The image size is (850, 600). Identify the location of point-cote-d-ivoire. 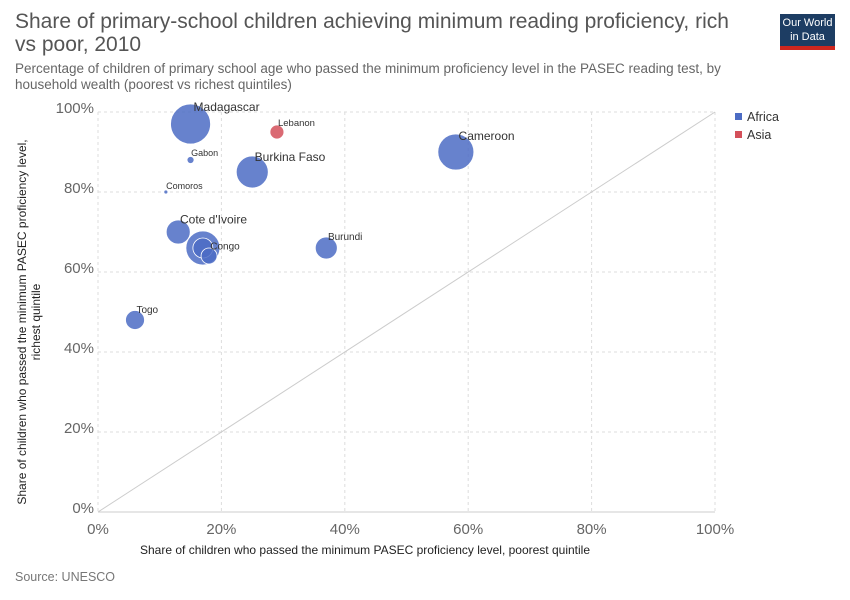
(178, 232).